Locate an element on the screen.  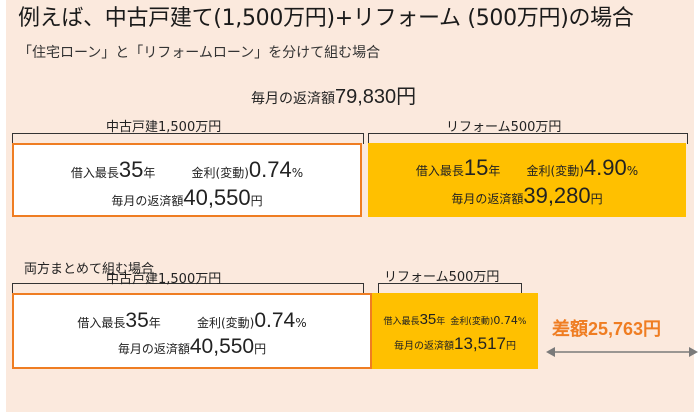
reform-loan-payment-combined: 毎月の返済額13,517円 is located at coordinates (455, 344).